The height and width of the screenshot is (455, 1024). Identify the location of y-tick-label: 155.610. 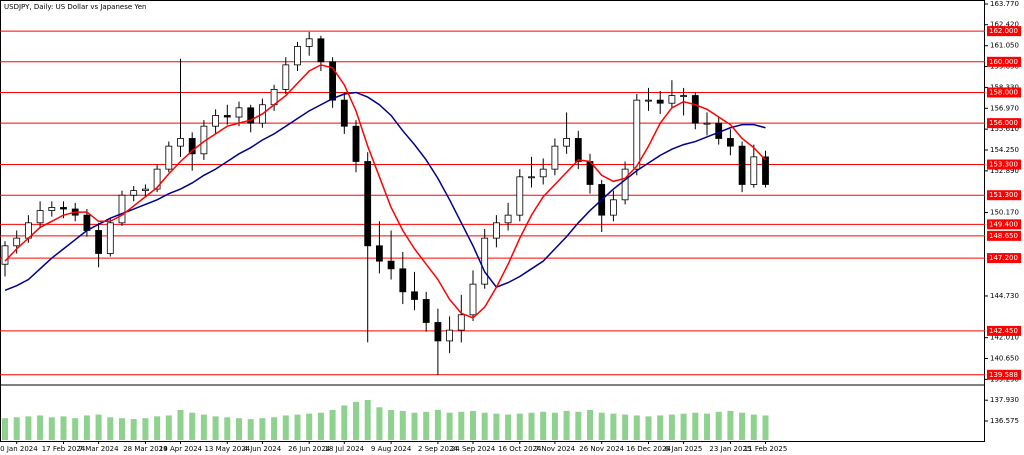
(1004, 129).